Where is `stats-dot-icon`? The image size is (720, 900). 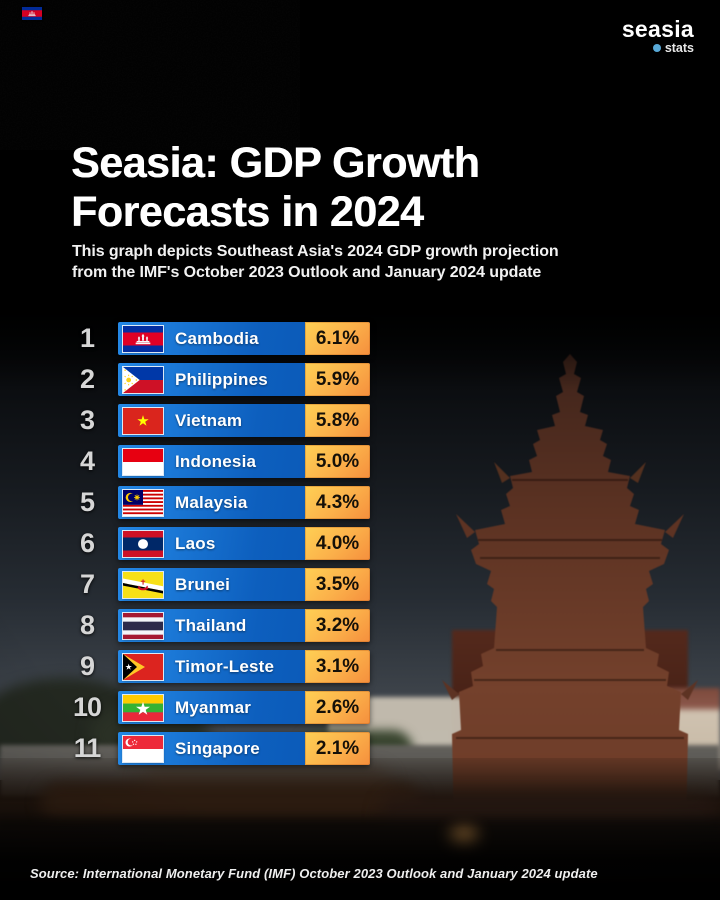 stats-dot-icon is located at coordinates (656, 48).